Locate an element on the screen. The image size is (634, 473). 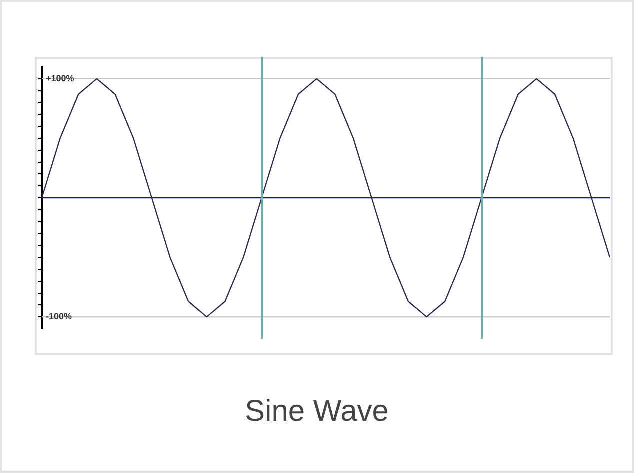
y-tick-label: +100% is located at coordinates (60, 78).